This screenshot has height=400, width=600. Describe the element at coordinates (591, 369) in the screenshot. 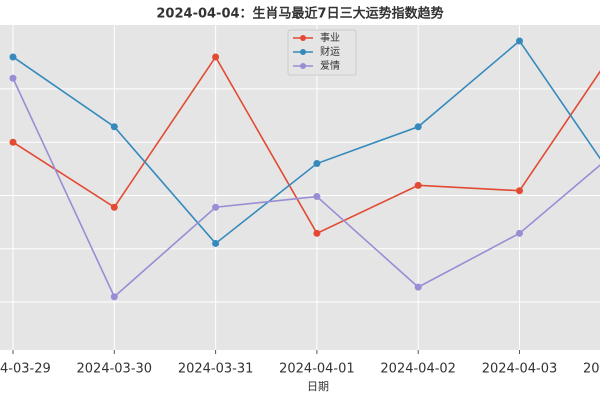

I see `x-tick-label: 2024-04-04` at that location.